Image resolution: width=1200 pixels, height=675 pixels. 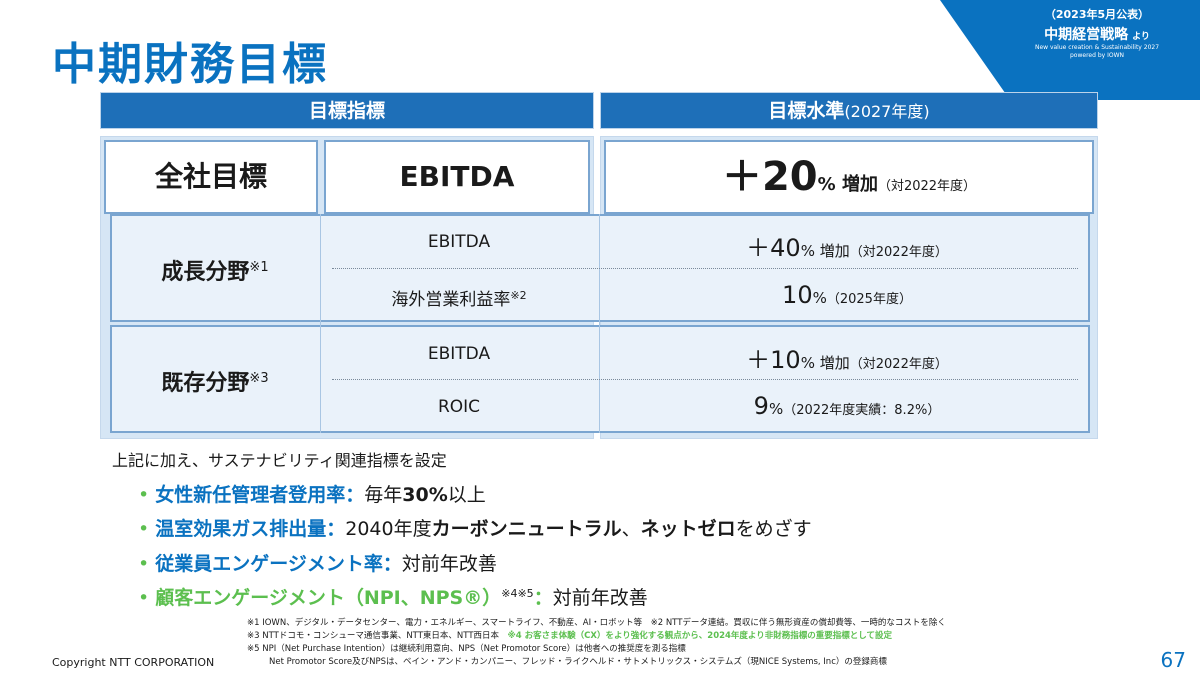 I want to click on bullet-employee-engagement: • 従業員エンゲージメント率：対前年改善, so click(x=317, y=564).